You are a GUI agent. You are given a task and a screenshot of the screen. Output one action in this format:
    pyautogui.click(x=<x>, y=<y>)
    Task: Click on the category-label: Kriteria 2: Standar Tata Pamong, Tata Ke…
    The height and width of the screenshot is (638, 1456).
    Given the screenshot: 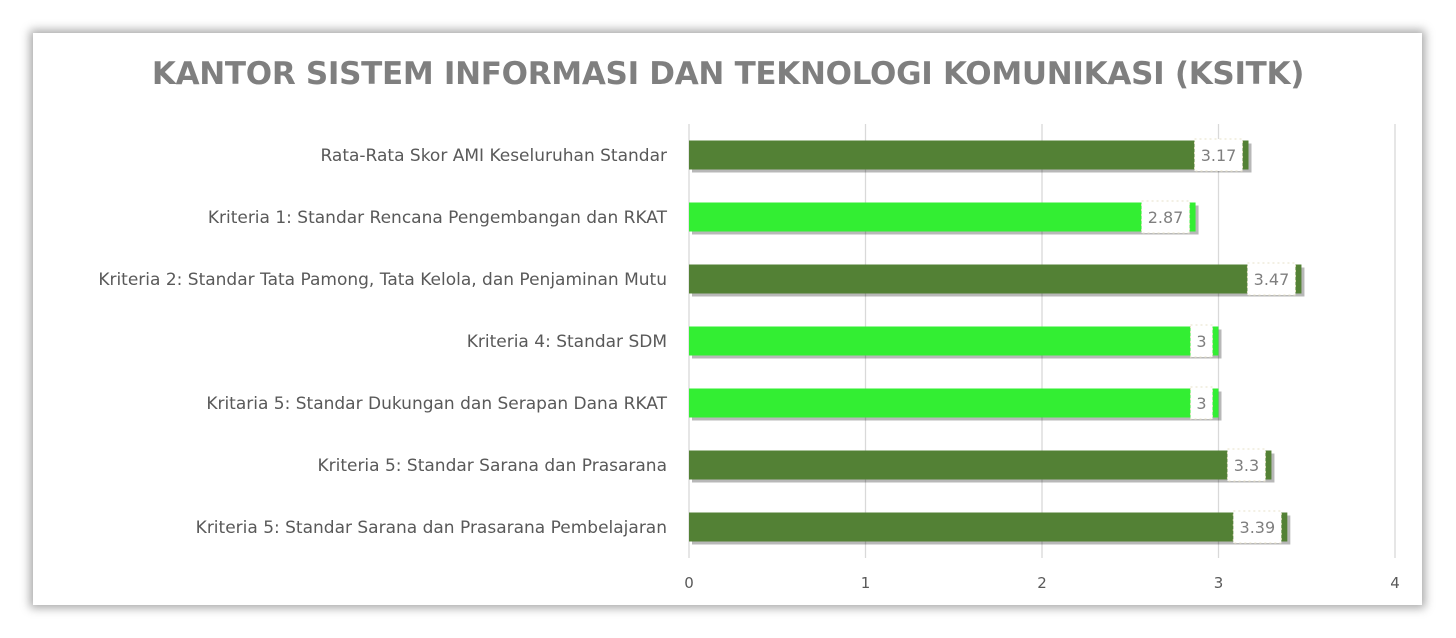 What is the action you would take?
    pyautogui.click(x=382, y=280)
    